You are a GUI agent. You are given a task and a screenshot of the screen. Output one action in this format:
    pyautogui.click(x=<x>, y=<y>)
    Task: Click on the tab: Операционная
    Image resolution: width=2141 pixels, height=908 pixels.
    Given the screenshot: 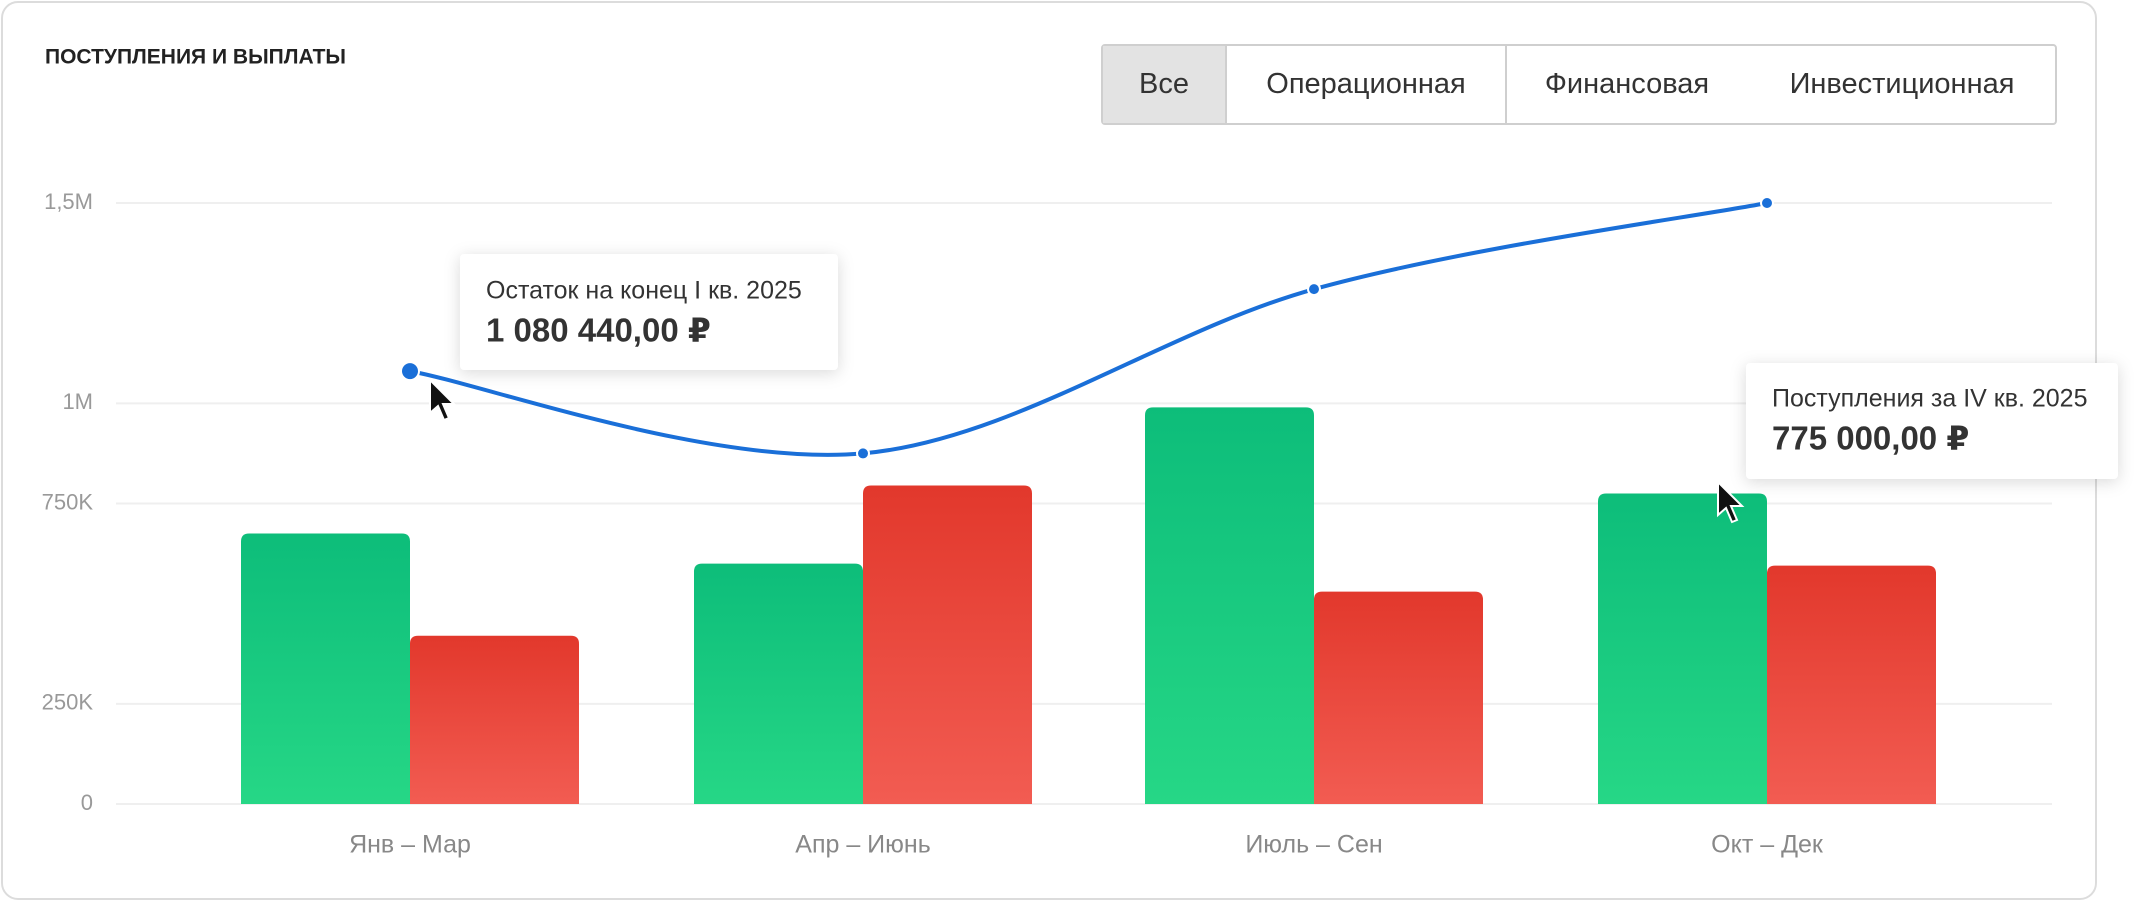 What is the action you would take?
    pyautogui.click(x=1345, y=84)
    